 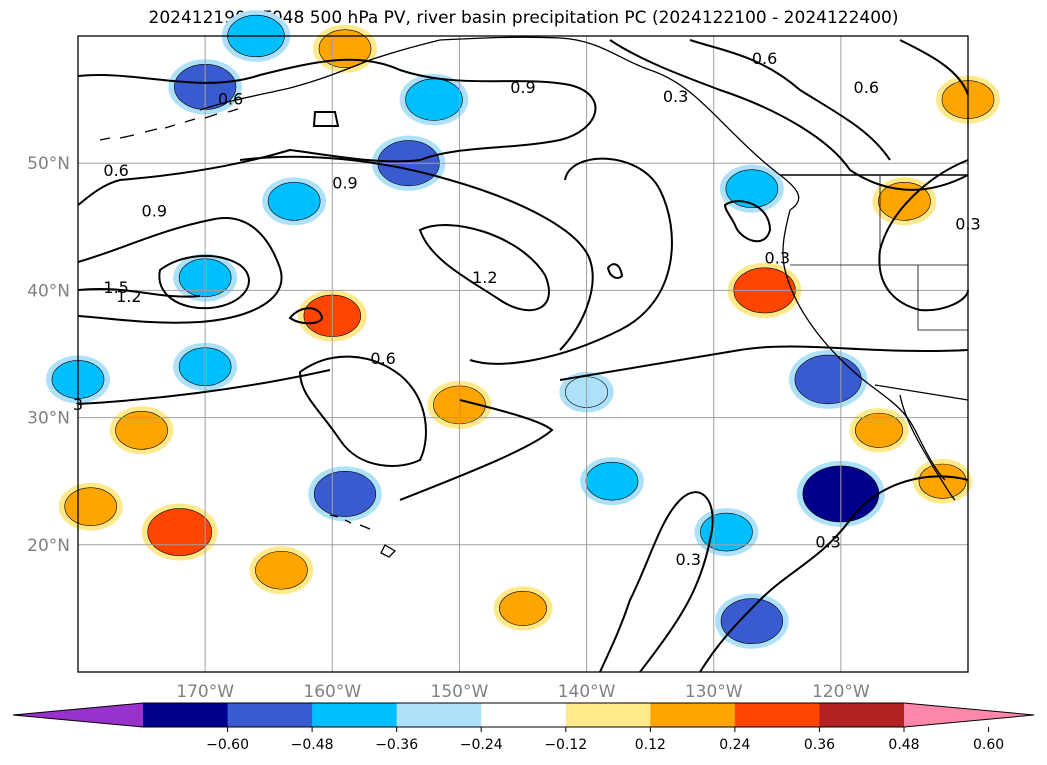 I want to click on colorbar-tick-label: −0.36, so click(x=396, y=745).